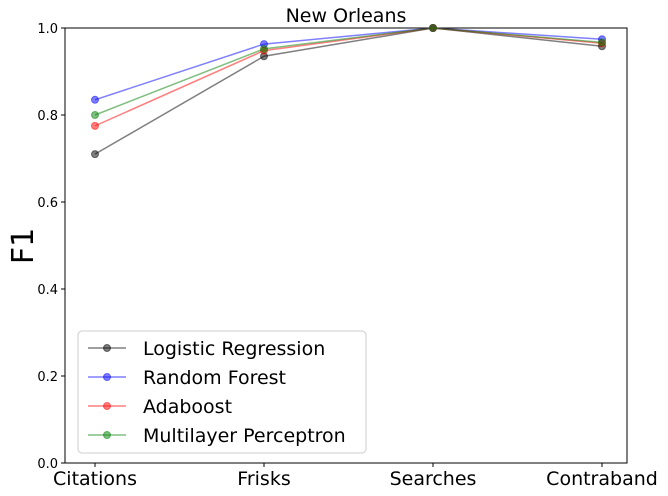 This screenshot has height=496, width=668. I want to click on legend-entry: Random Forest, so click(187, 378).